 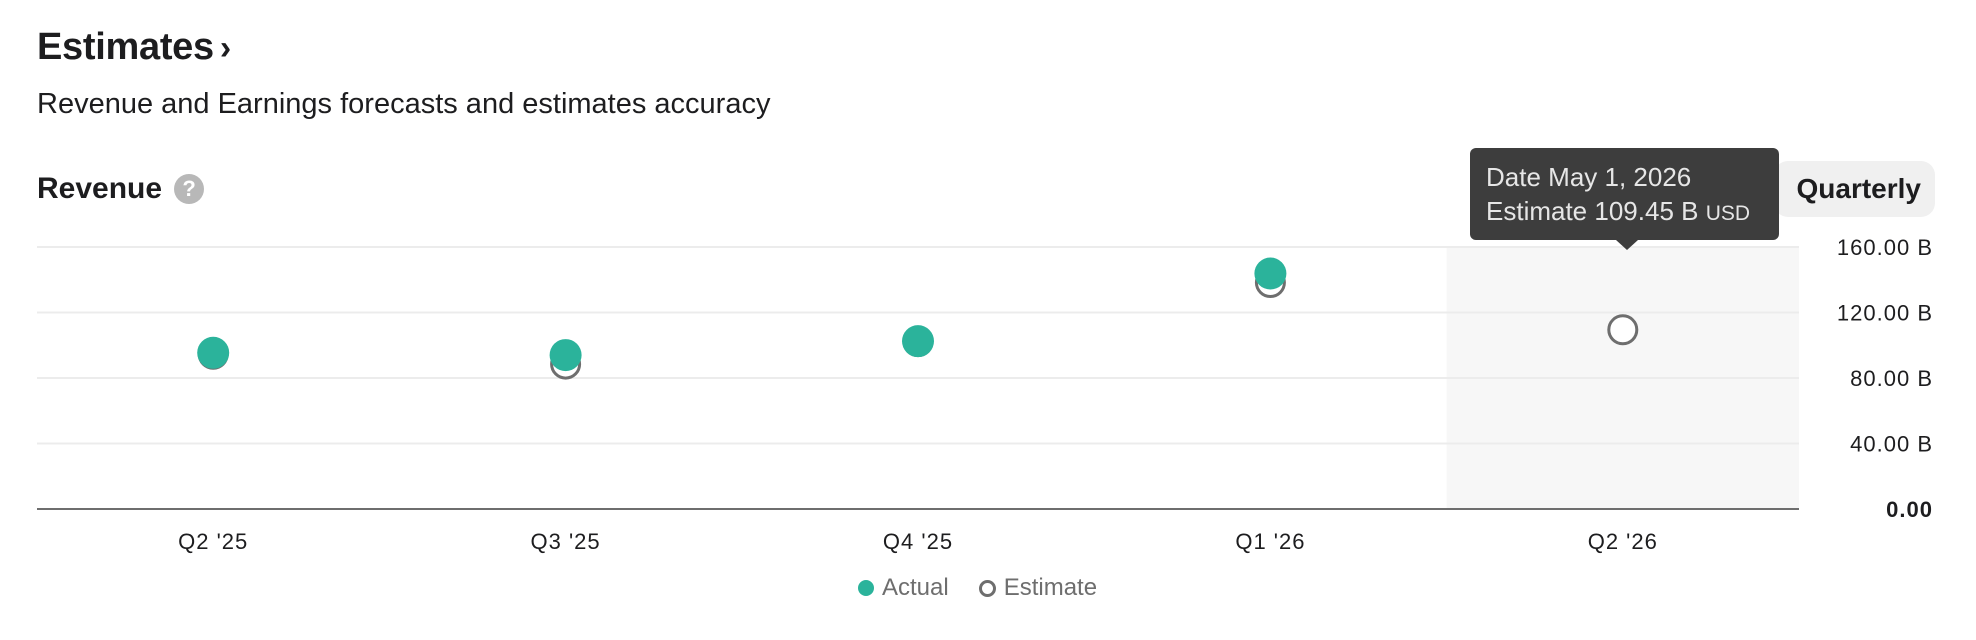 I want to click on legend-actual-marker, so click(x=866, y=588).